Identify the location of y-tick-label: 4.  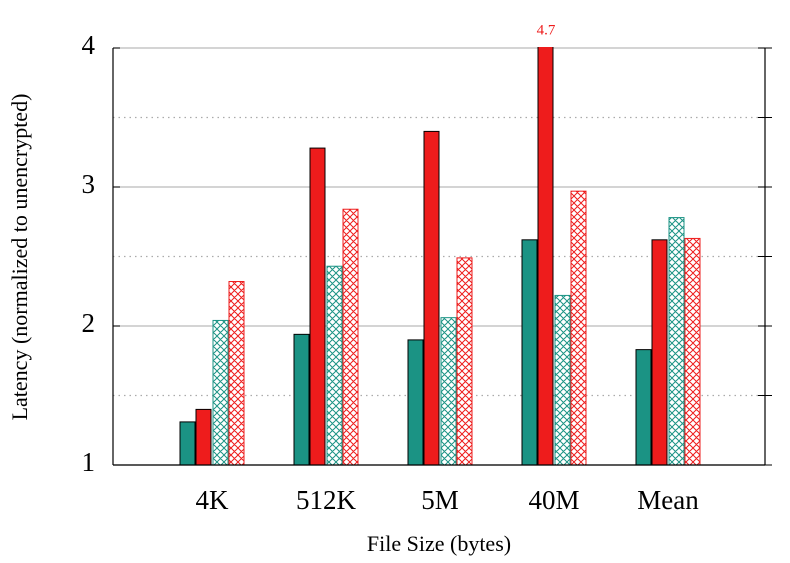
(89, 45).